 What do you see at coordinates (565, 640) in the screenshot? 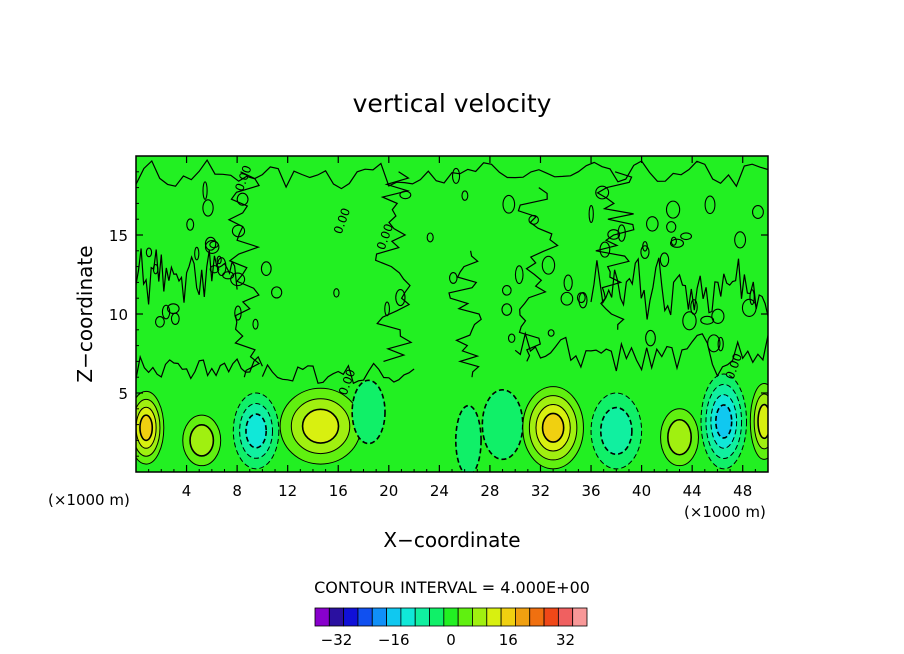
I see `colorbar-tick-label: 32` at bounding box center [565, 640].